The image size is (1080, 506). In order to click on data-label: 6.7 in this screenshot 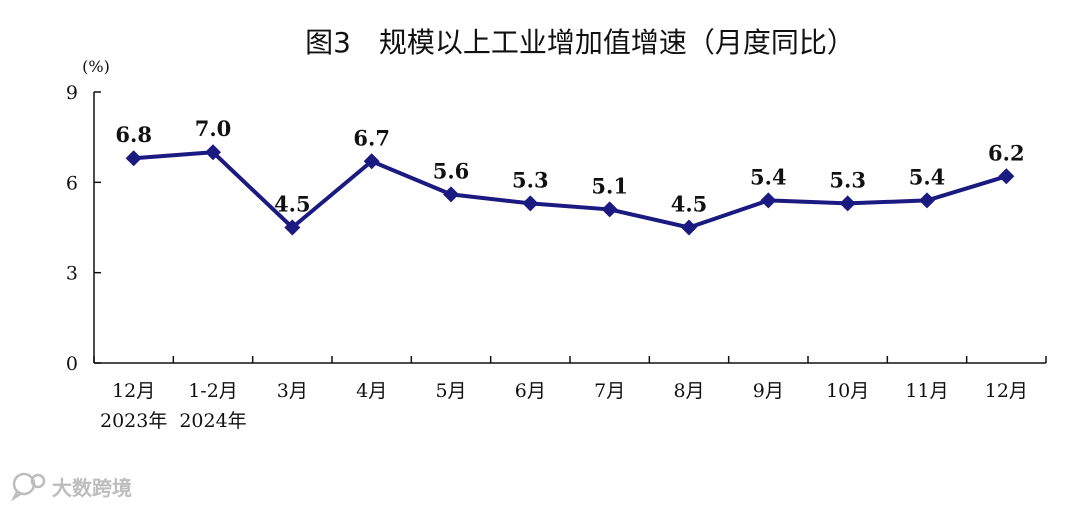, I will do `click(371, 137)`.